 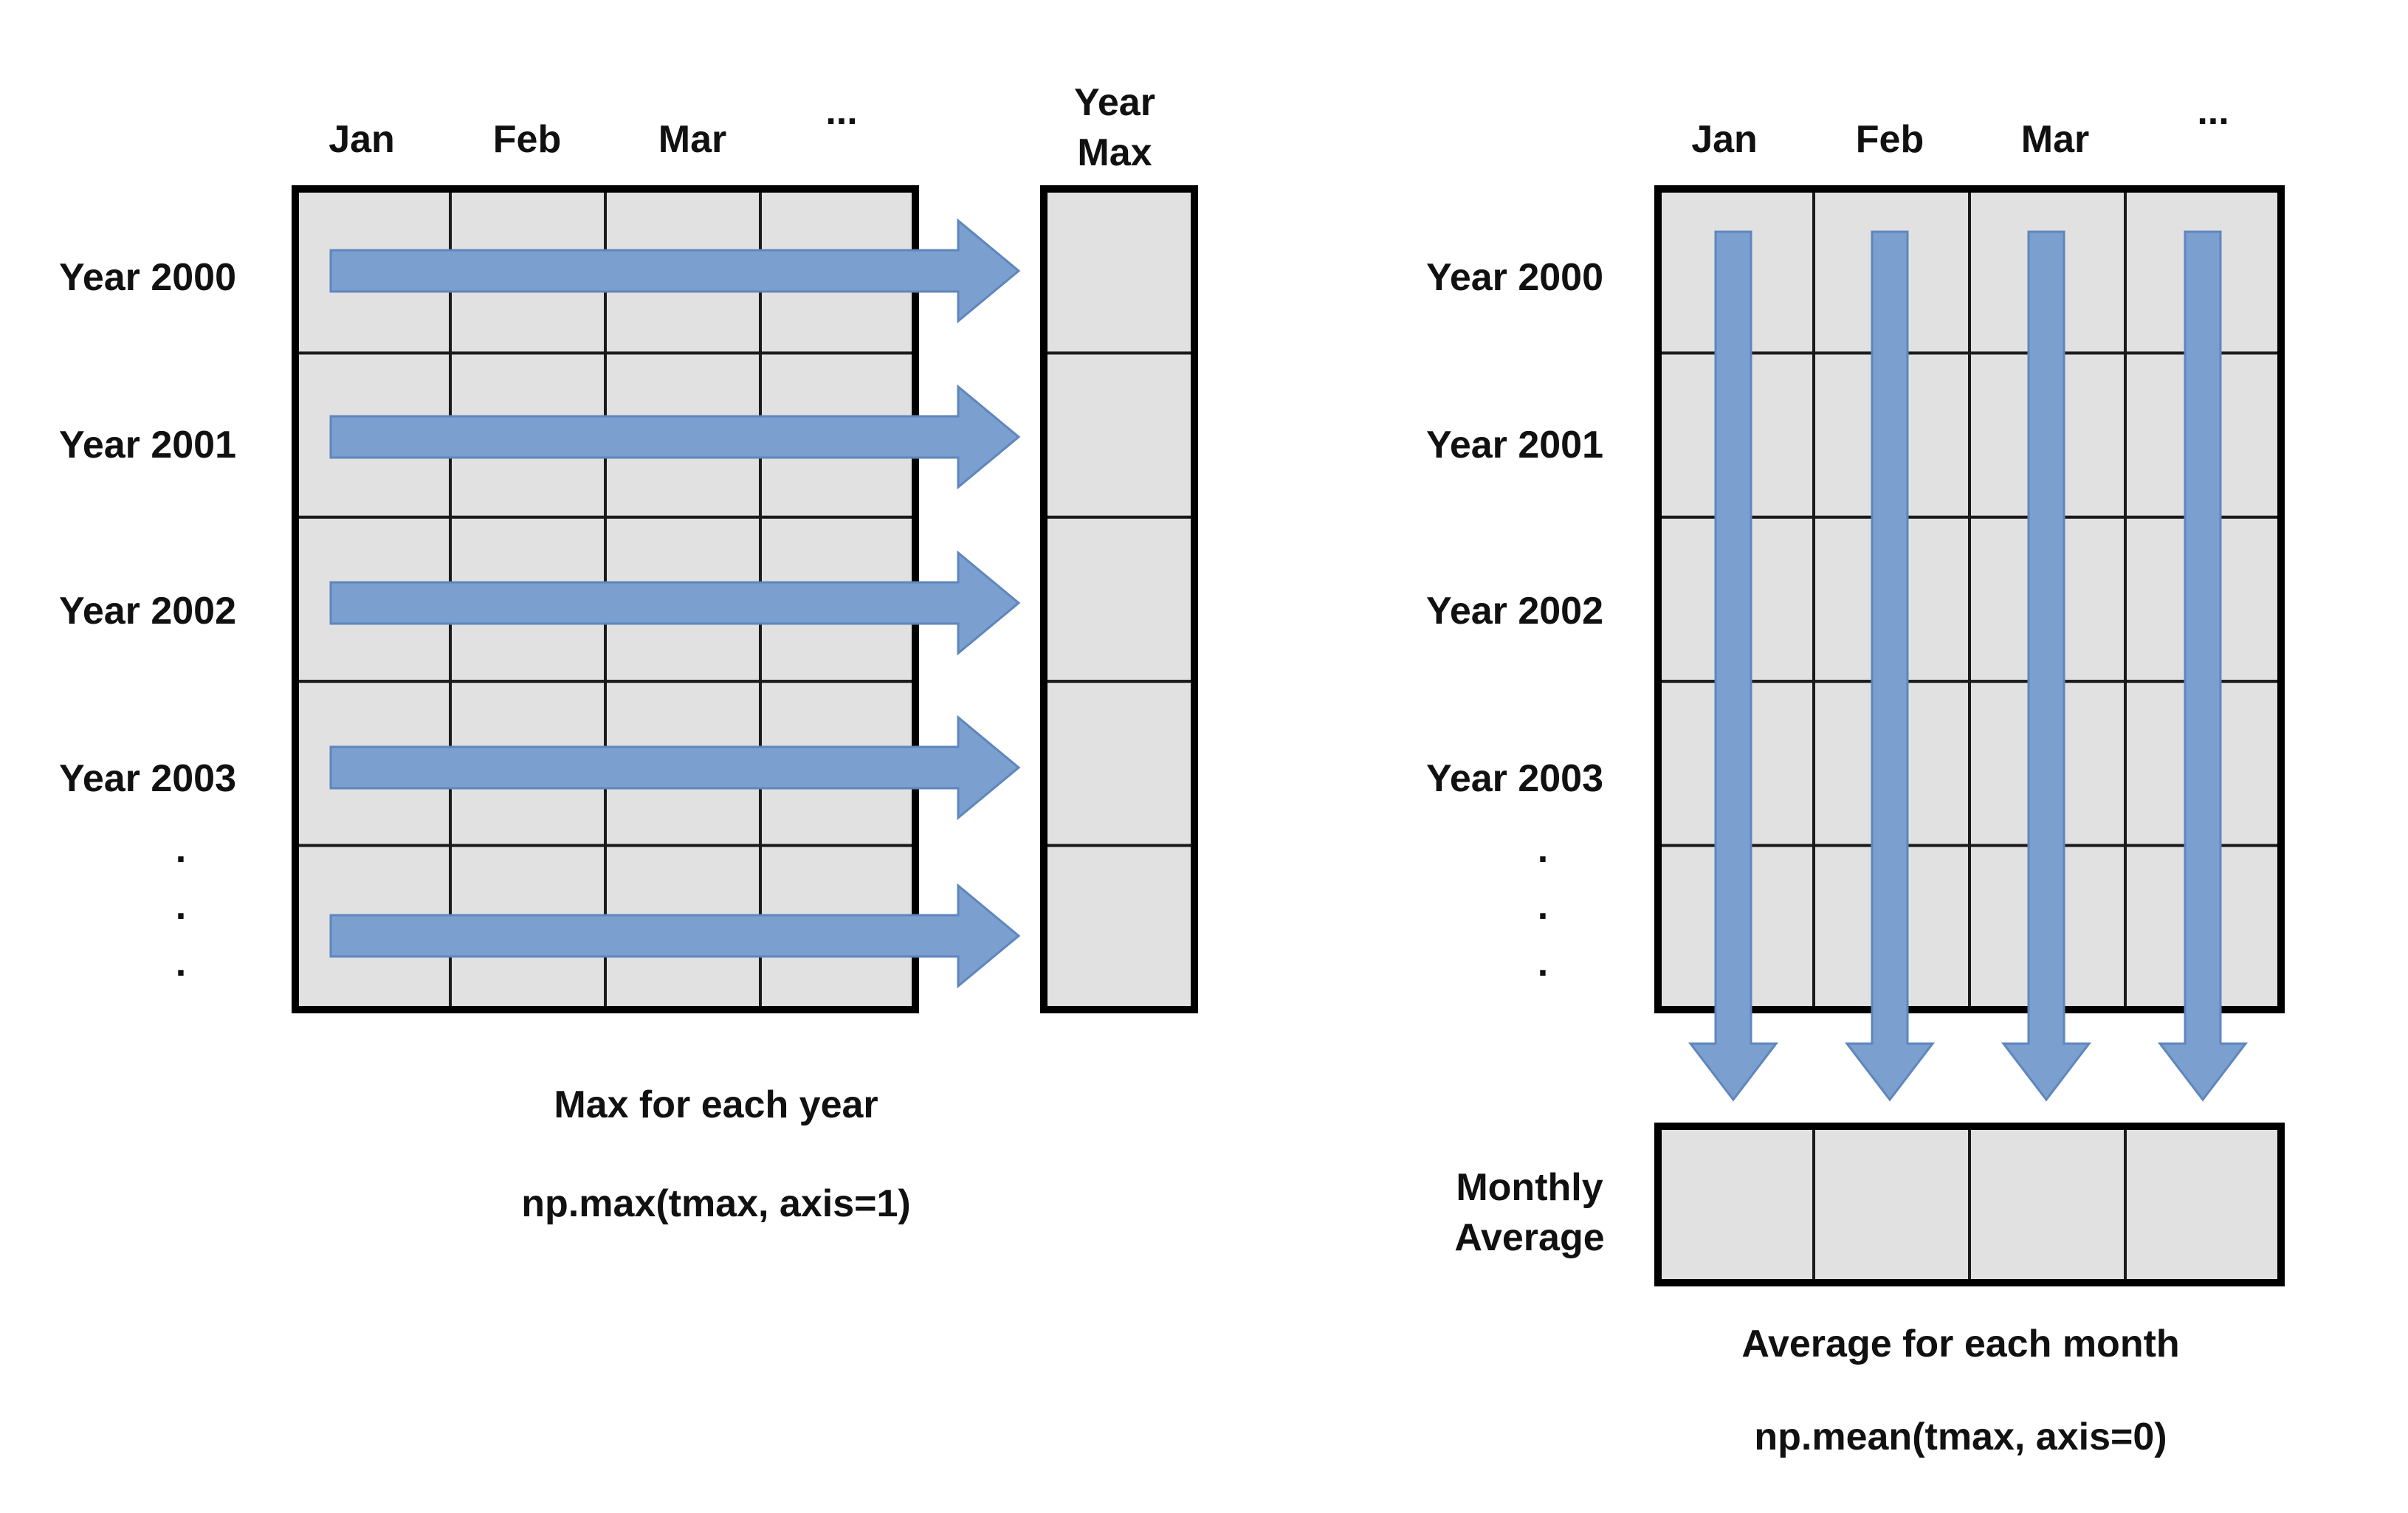 I want to click on left-col-header-jan: Jan, so click(x=361, y=139).